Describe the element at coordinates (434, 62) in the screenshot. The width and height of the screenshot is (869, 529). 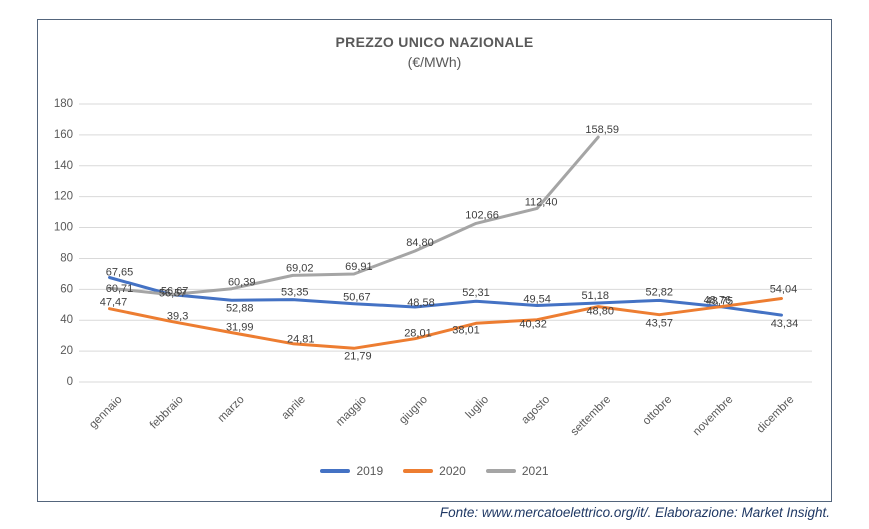
I see `chart-subtitle: (€/MWh)` at that location.